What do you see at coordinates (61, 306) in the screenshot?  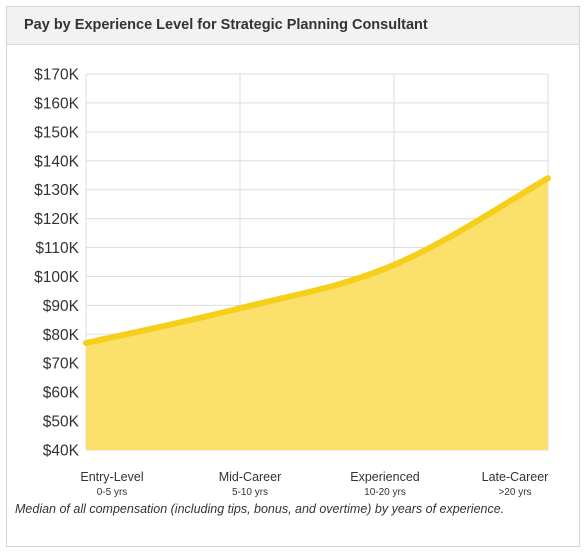 I see `y-tick-label: $90K` at bounding box center [61, 306].